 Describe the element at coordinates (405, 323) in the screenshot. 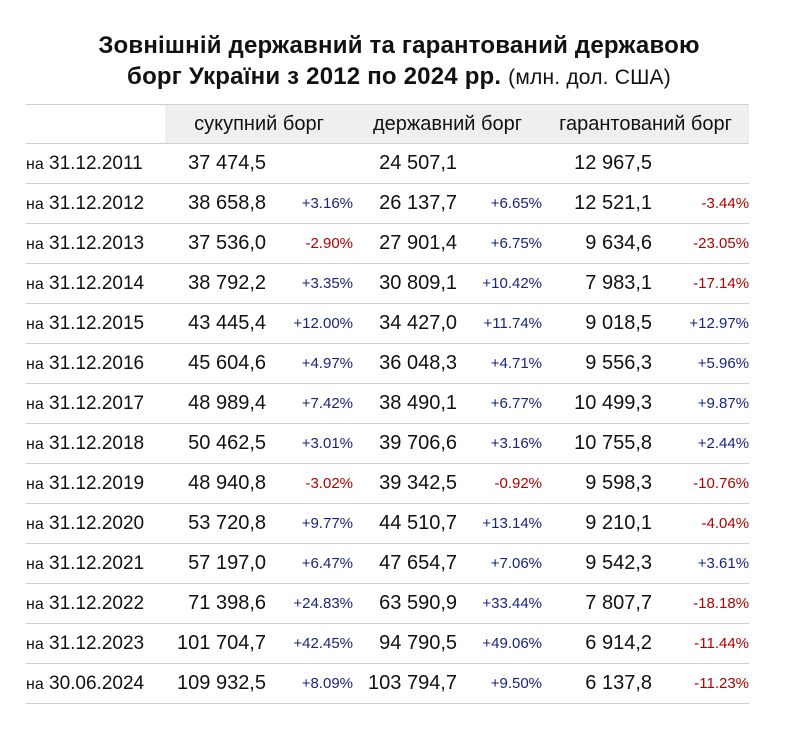

I see `state-debt-value: 34 427,0` at that location.